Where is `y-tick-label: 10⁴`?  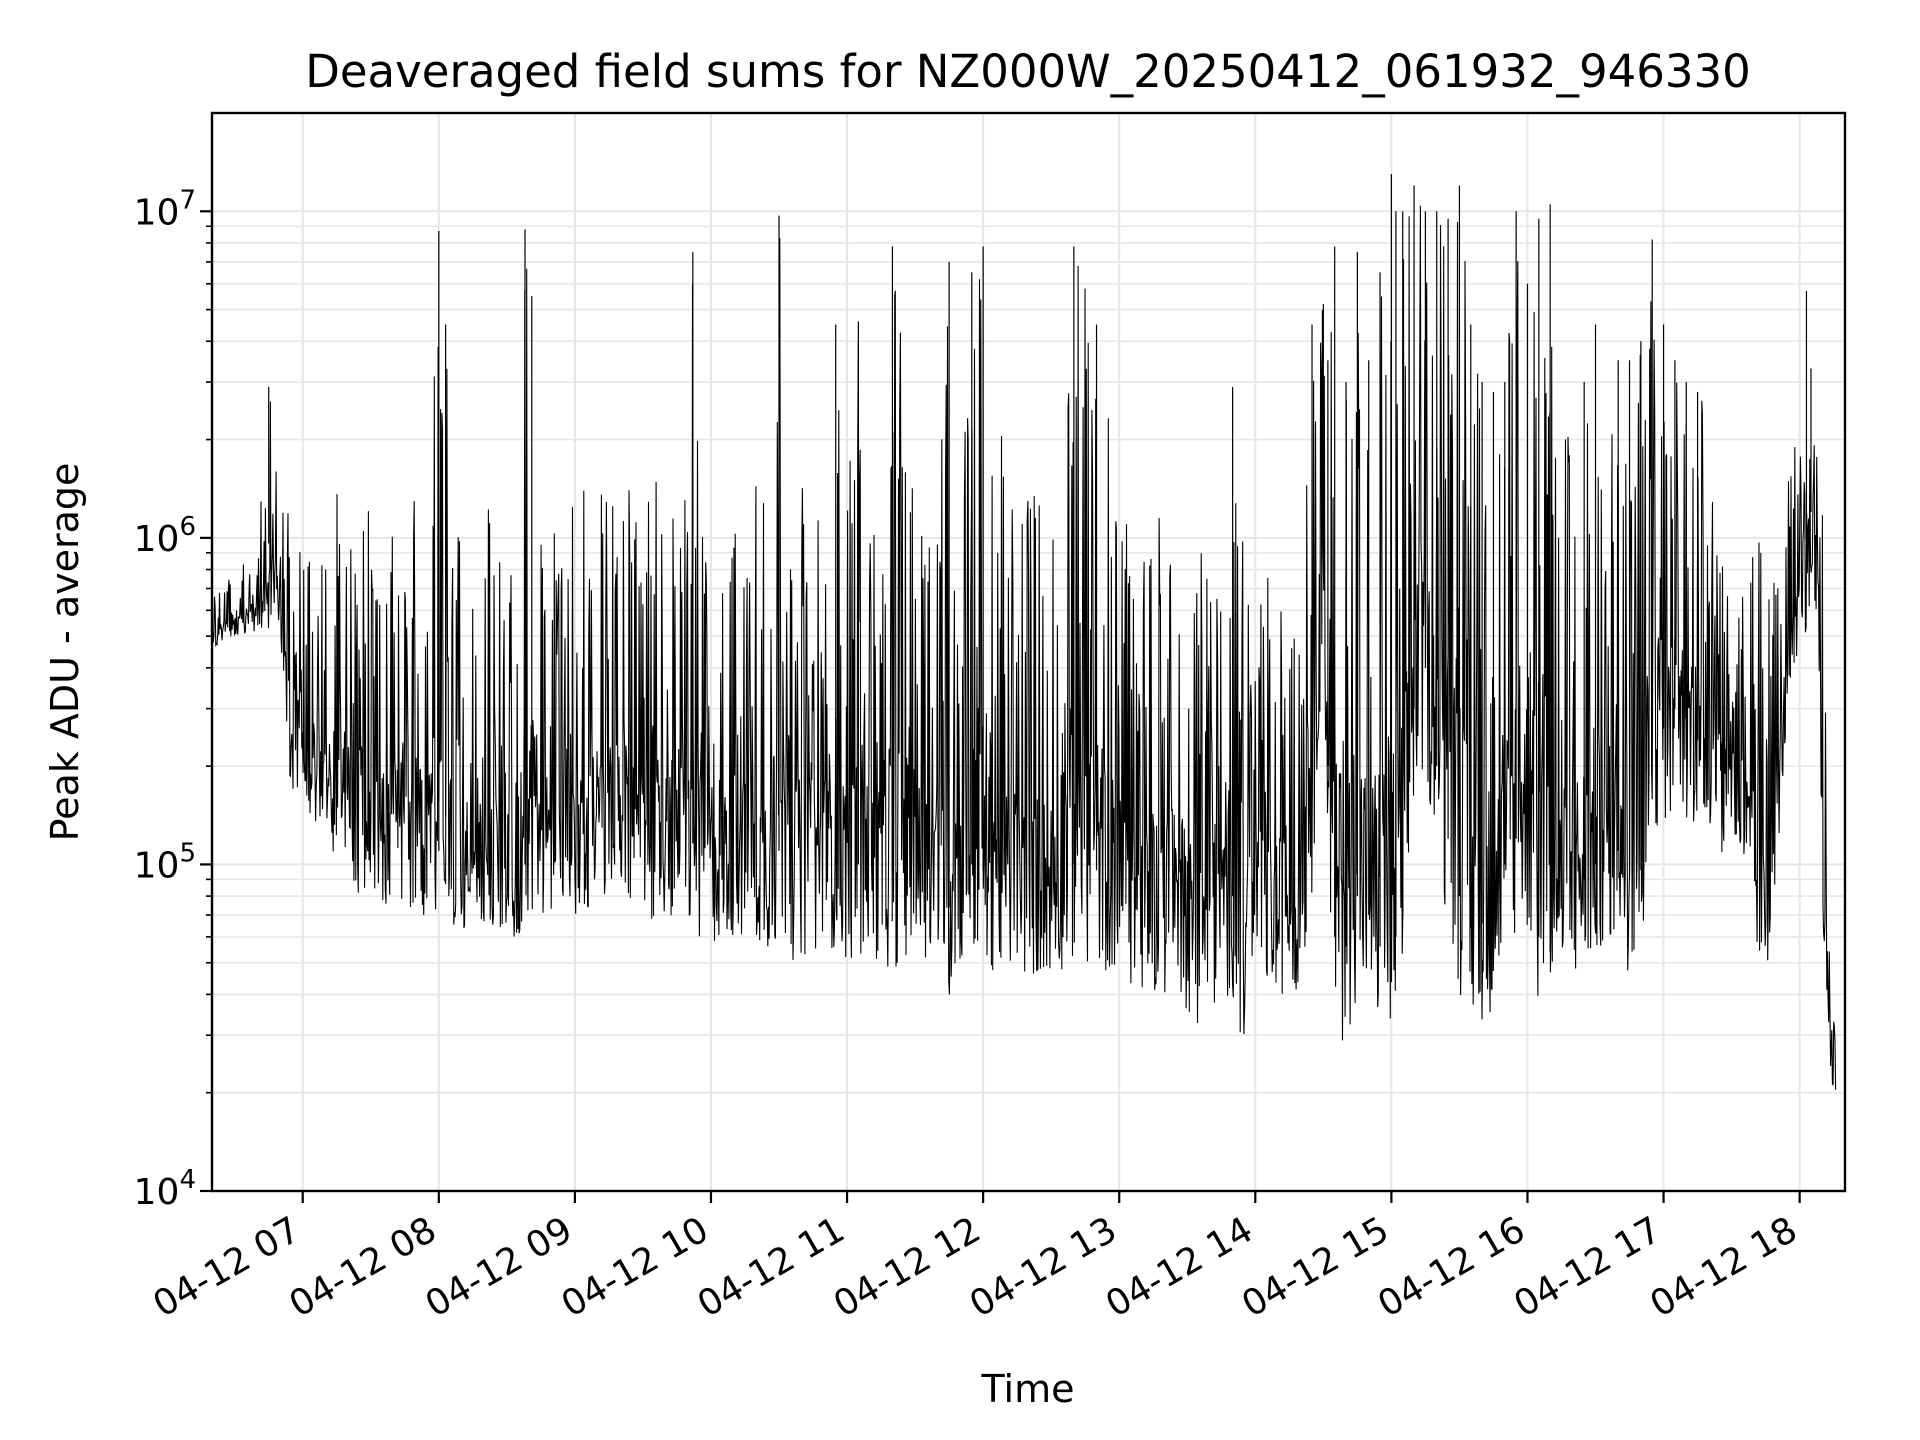 y-tick-label: 10⁴ is located at coordinates (165, 1189).